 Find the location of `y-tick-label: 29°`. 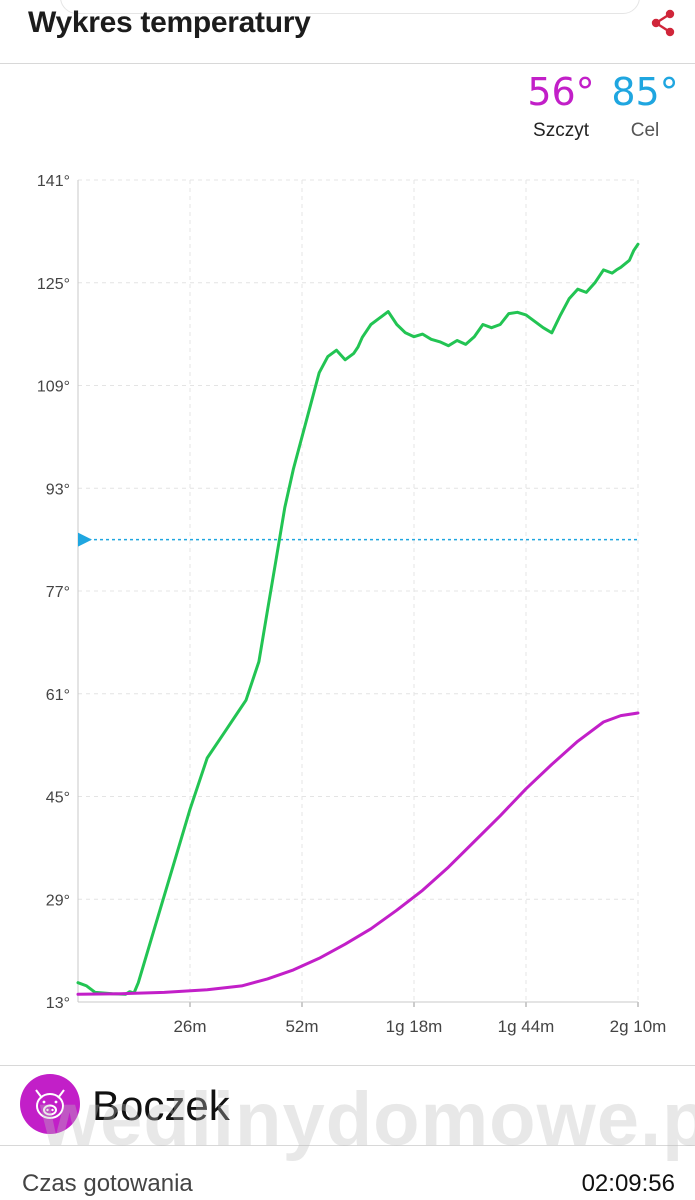

y-tick-label: 29° is located at coordinates (58, 900).